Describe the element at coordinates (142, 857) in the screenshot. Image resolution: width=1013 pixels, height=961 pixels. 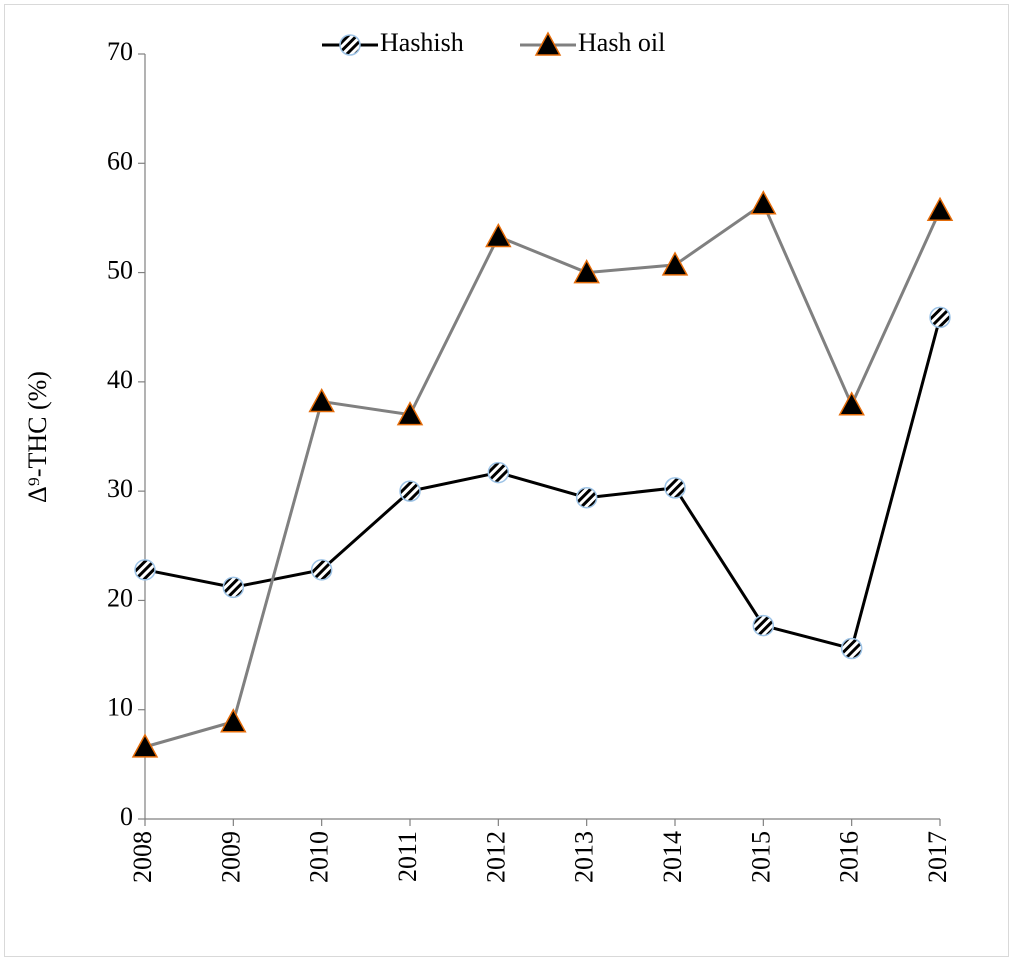
I see `x-tick-label: 2008` at that location.